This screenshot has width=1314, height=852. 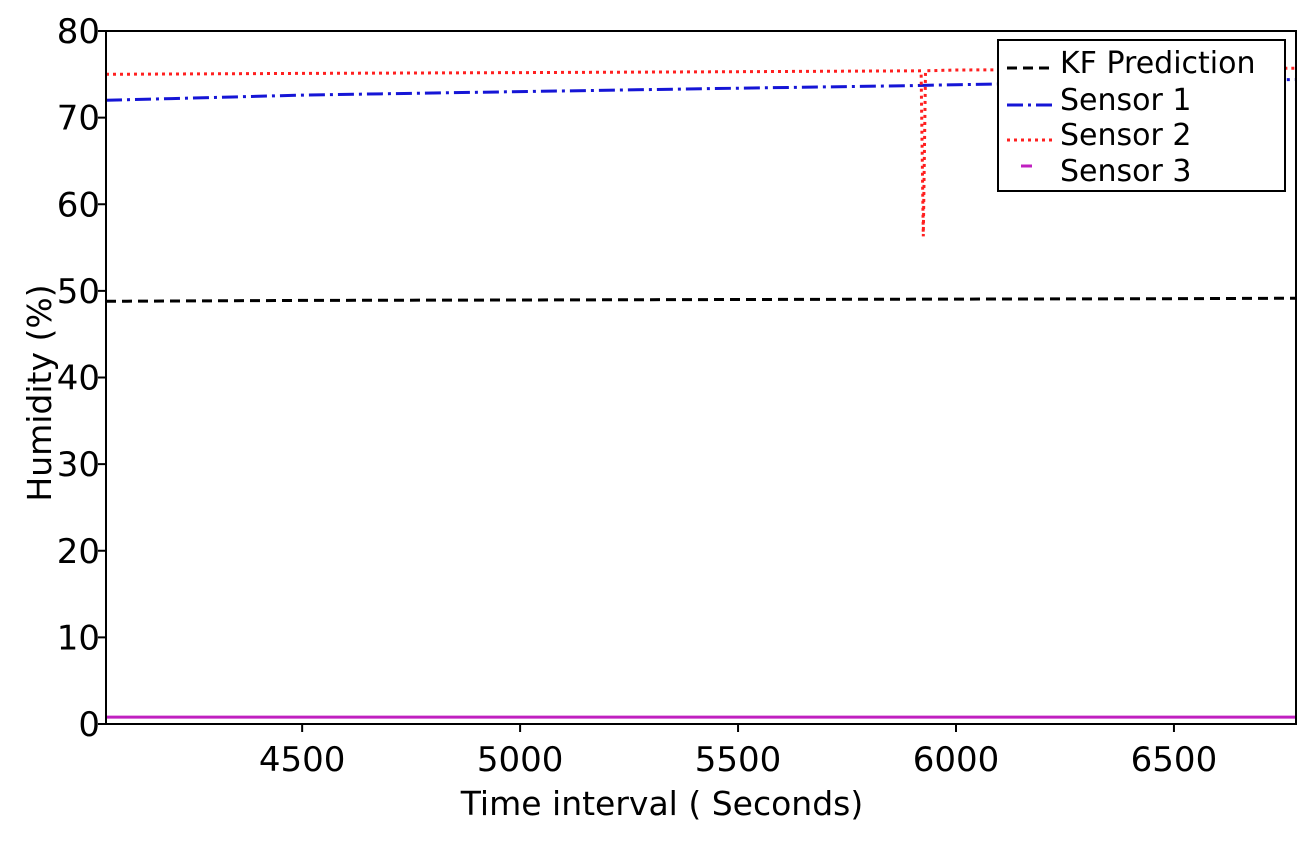 I want to click on legend-box, so click(x=1141, y=115).